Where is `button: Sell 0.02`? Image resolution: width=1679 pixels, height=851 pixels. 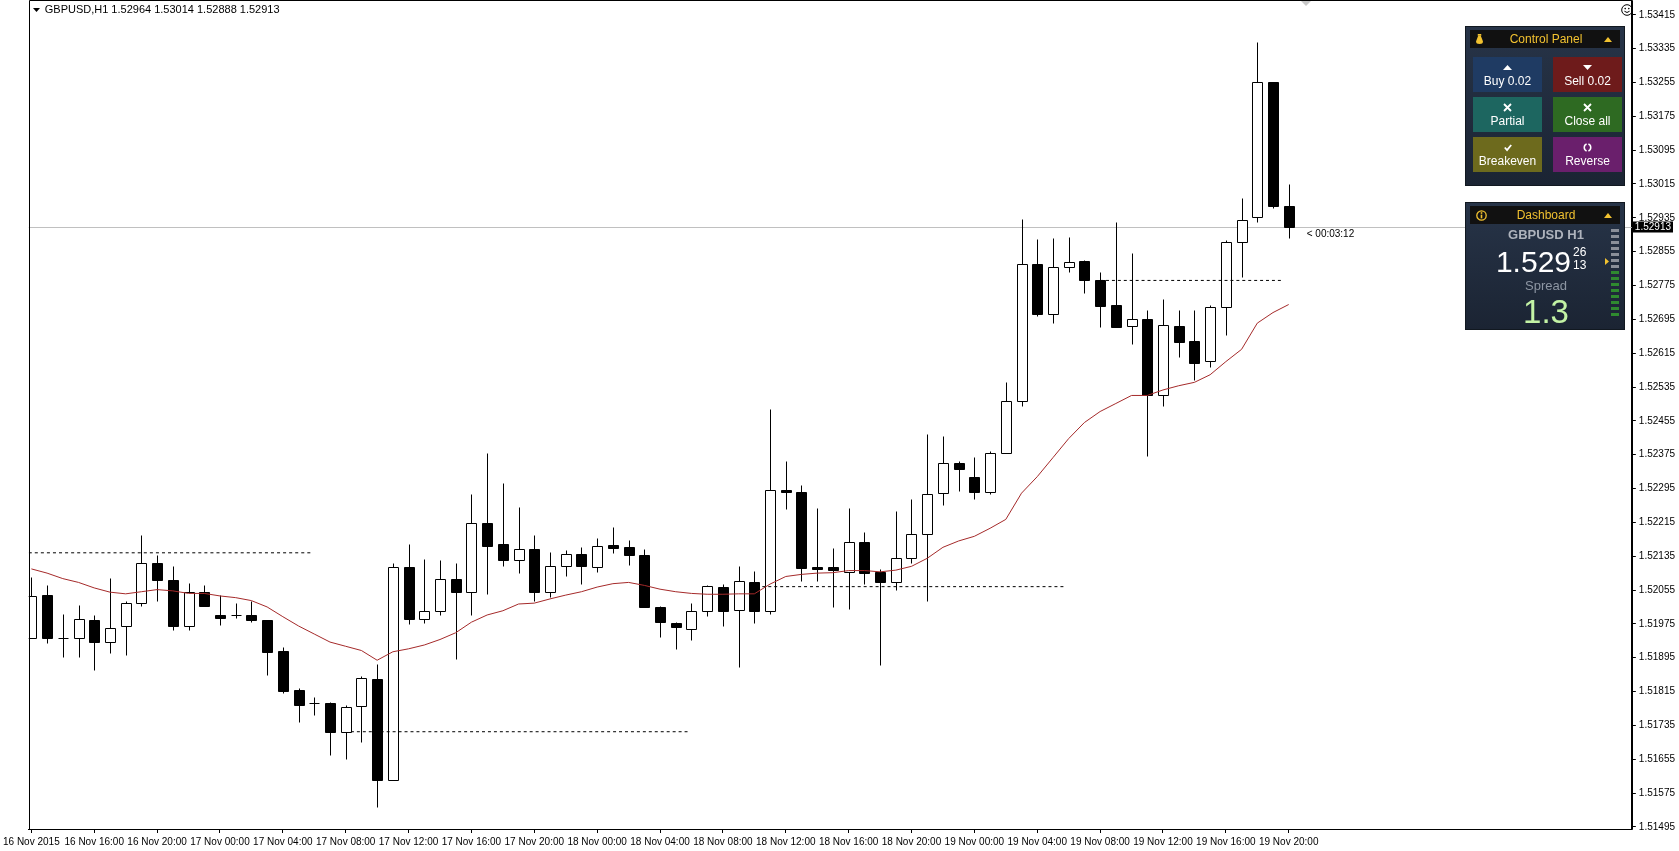 button: Sell 0.02 is located at coordinates (1587, 74).